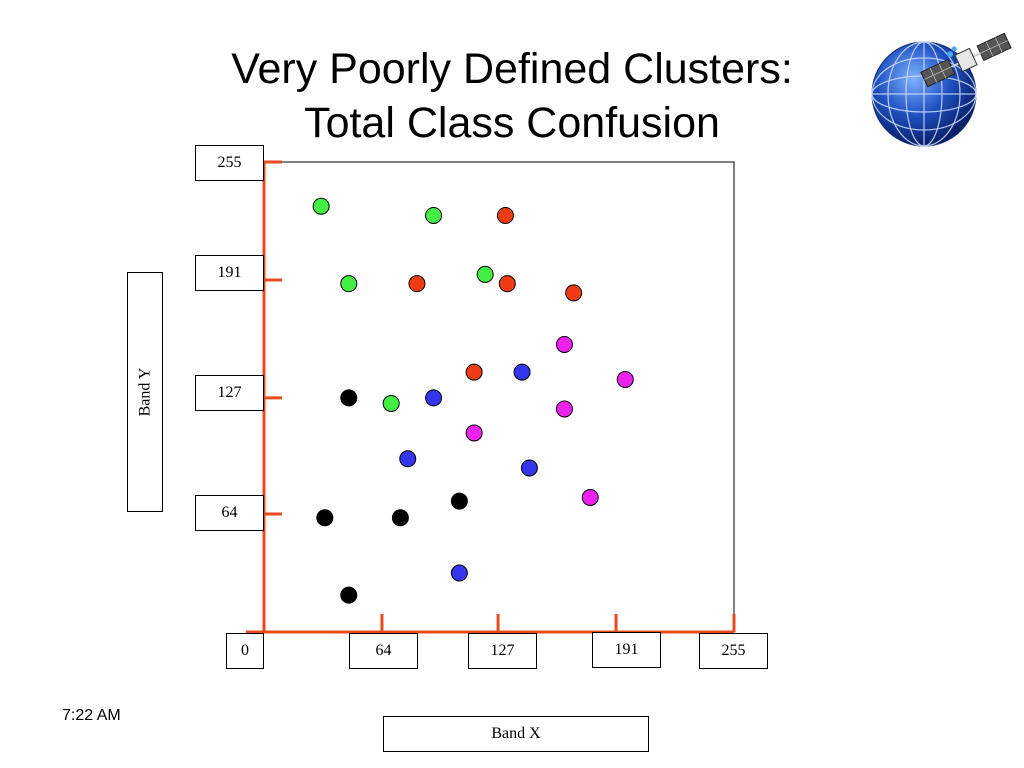  Describe the element at coordinates (229, 163) in the screenshot. I see `y-tick-label: 255` at that location.